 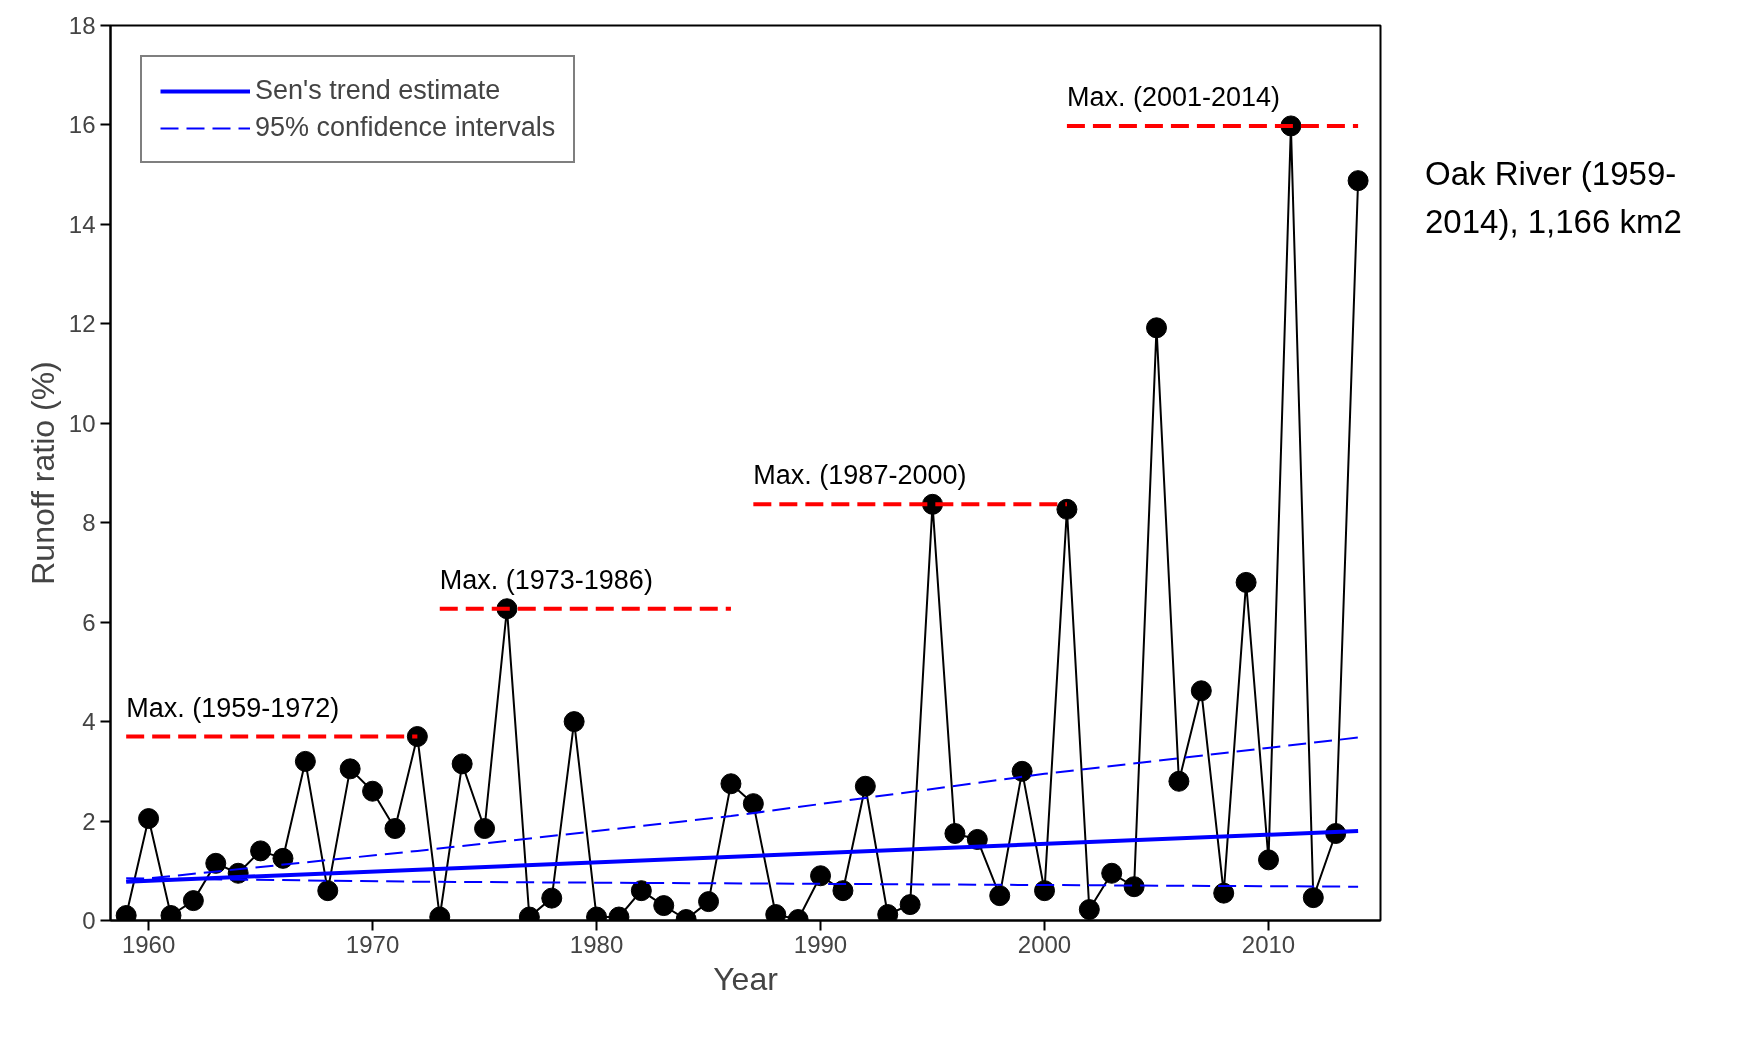 I want to click on annotation: Max. (1987-2000), so click(x=860, y=475).